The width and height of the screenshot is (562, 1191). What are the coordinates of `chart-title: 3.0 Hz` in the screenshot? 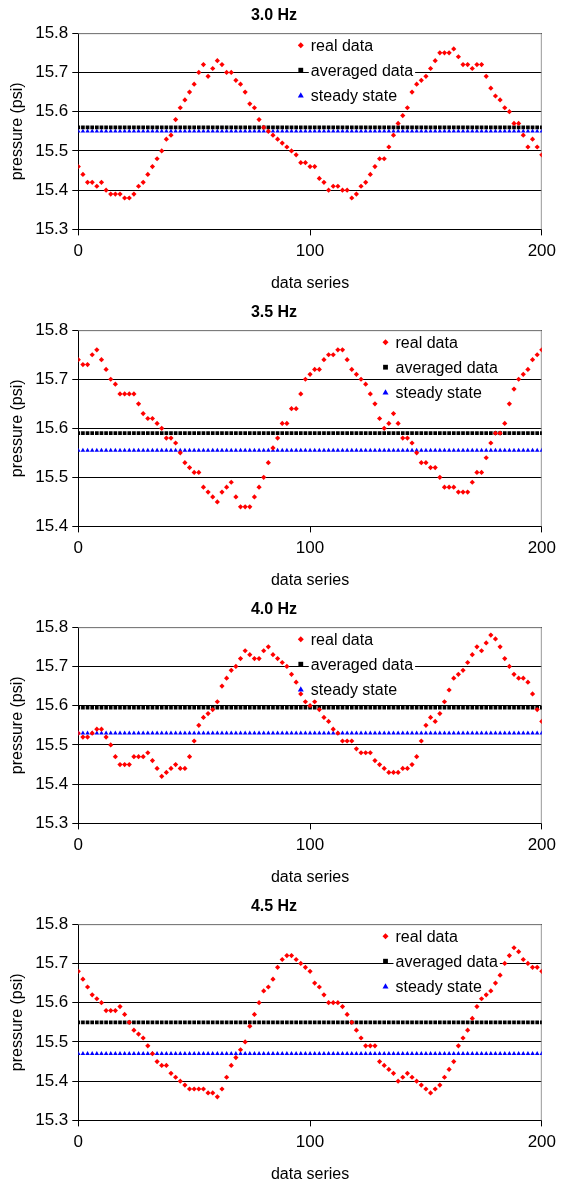 It's located at (274, 15).